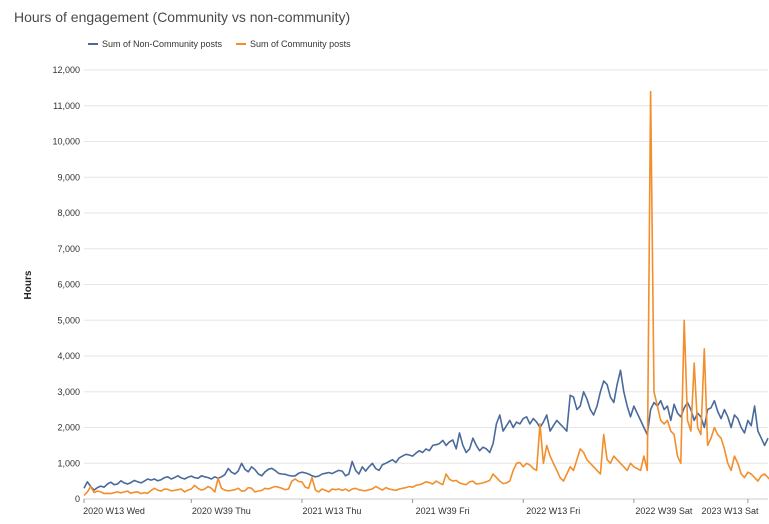  I want to click on y-tick-label: 12,000, so click(66, 70).